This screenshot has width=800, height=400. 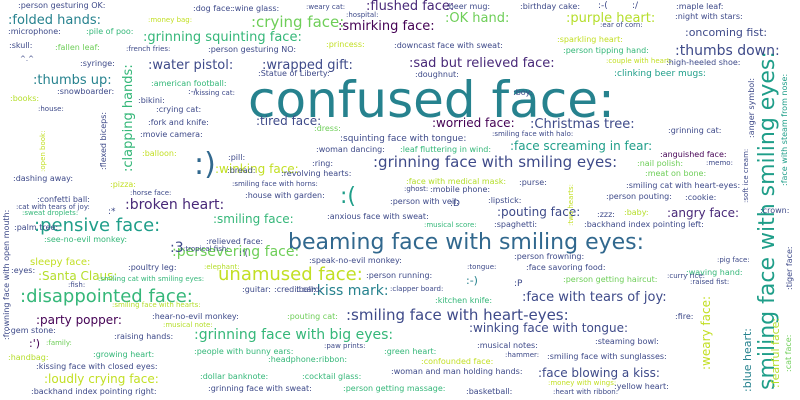 I want to click on word-holding-hands: :woman and man holding hands:, so click(x=457, y=371).